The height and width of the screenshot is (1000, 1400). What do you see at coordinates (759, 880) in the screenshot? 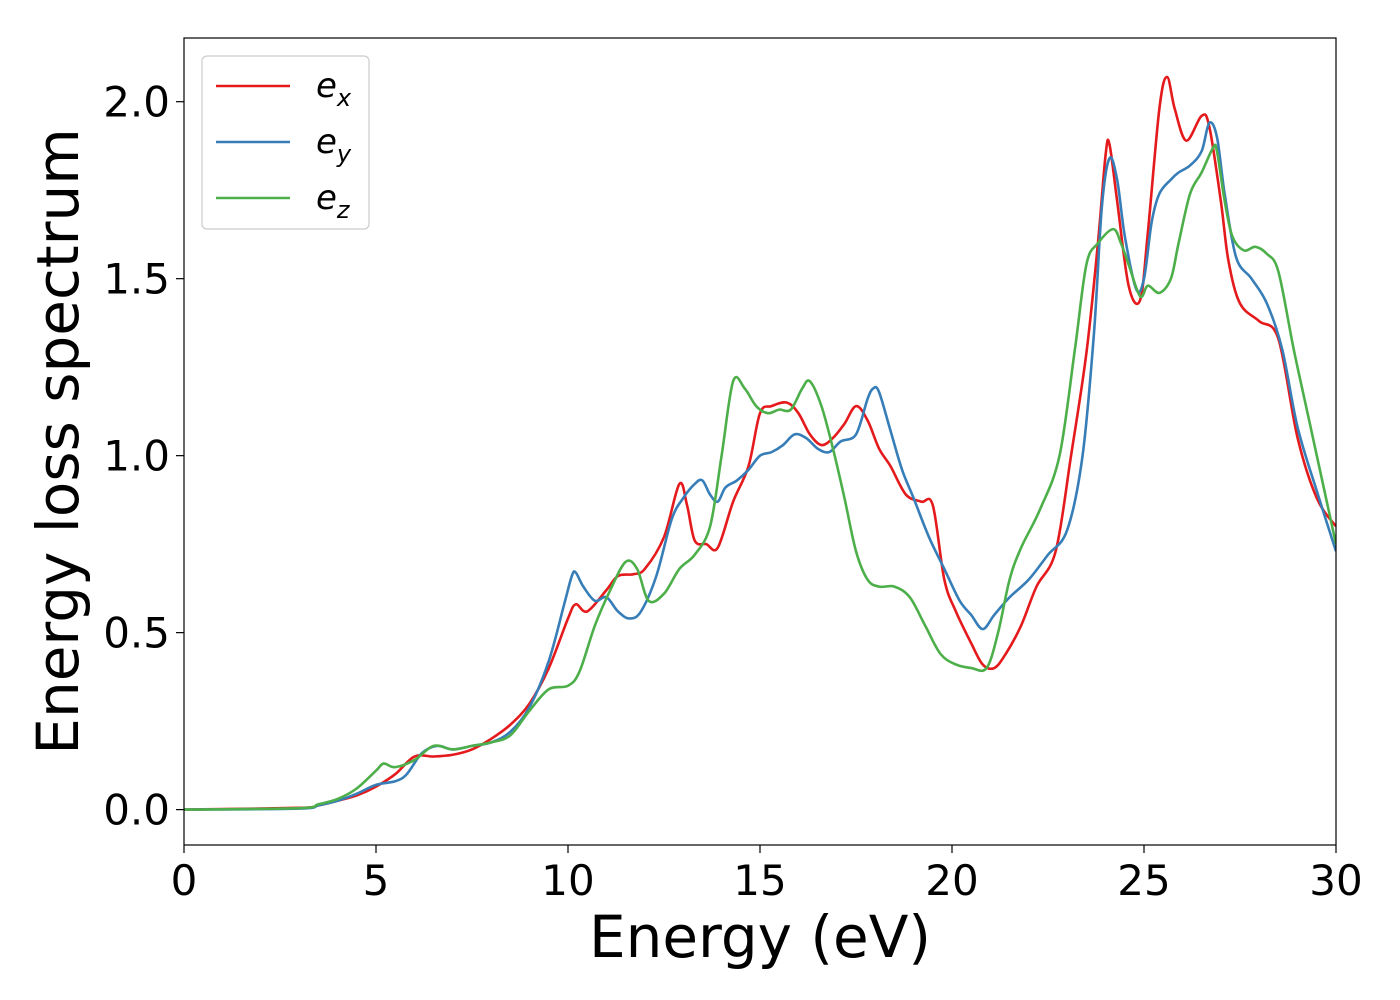
I see `x-tick-label: 15` at bounding box center [759, 880].